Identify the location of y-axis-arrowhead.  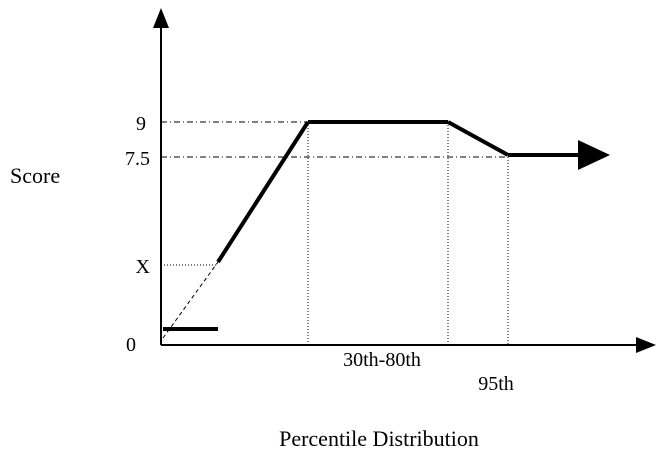
(161, 18).